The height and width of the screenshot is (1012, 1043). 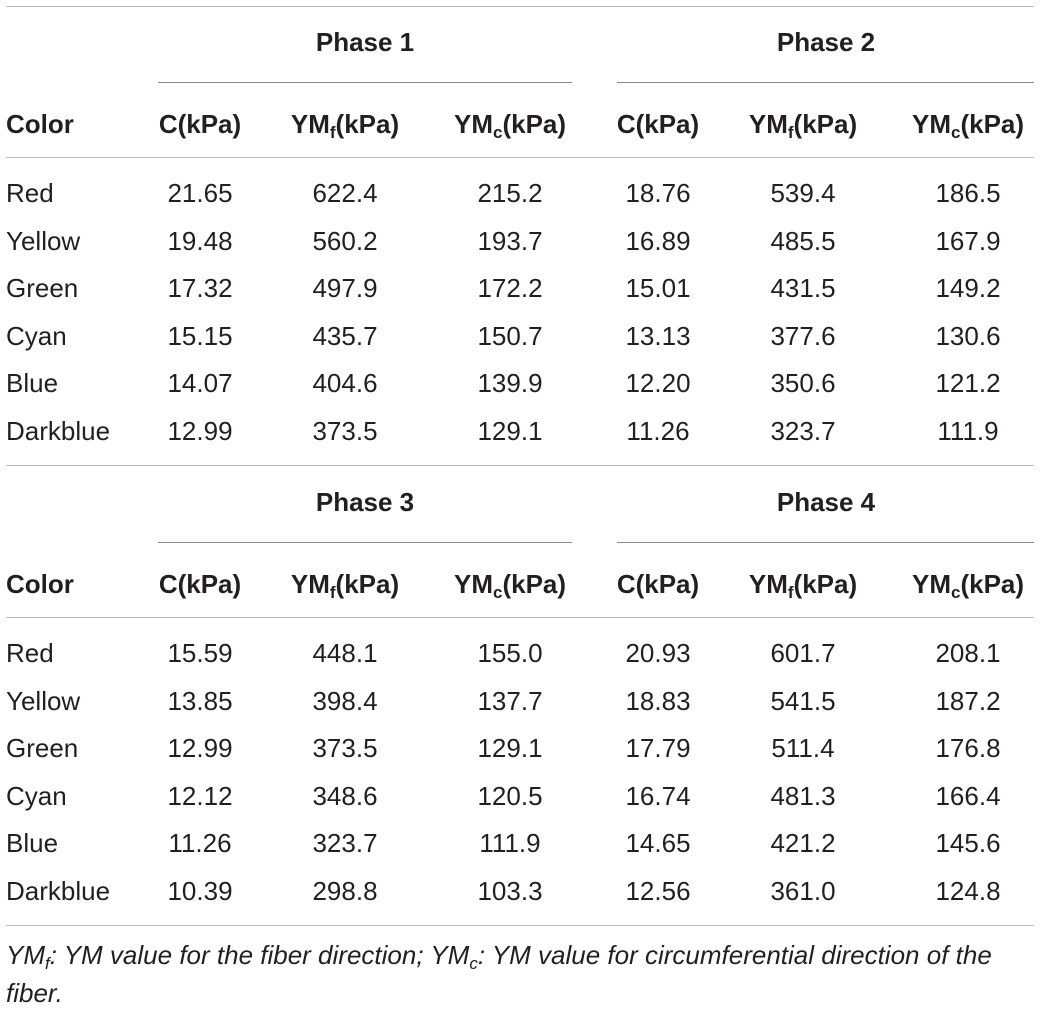 I want to click on phase-label: Phase 3, so click(x=365, y=502).